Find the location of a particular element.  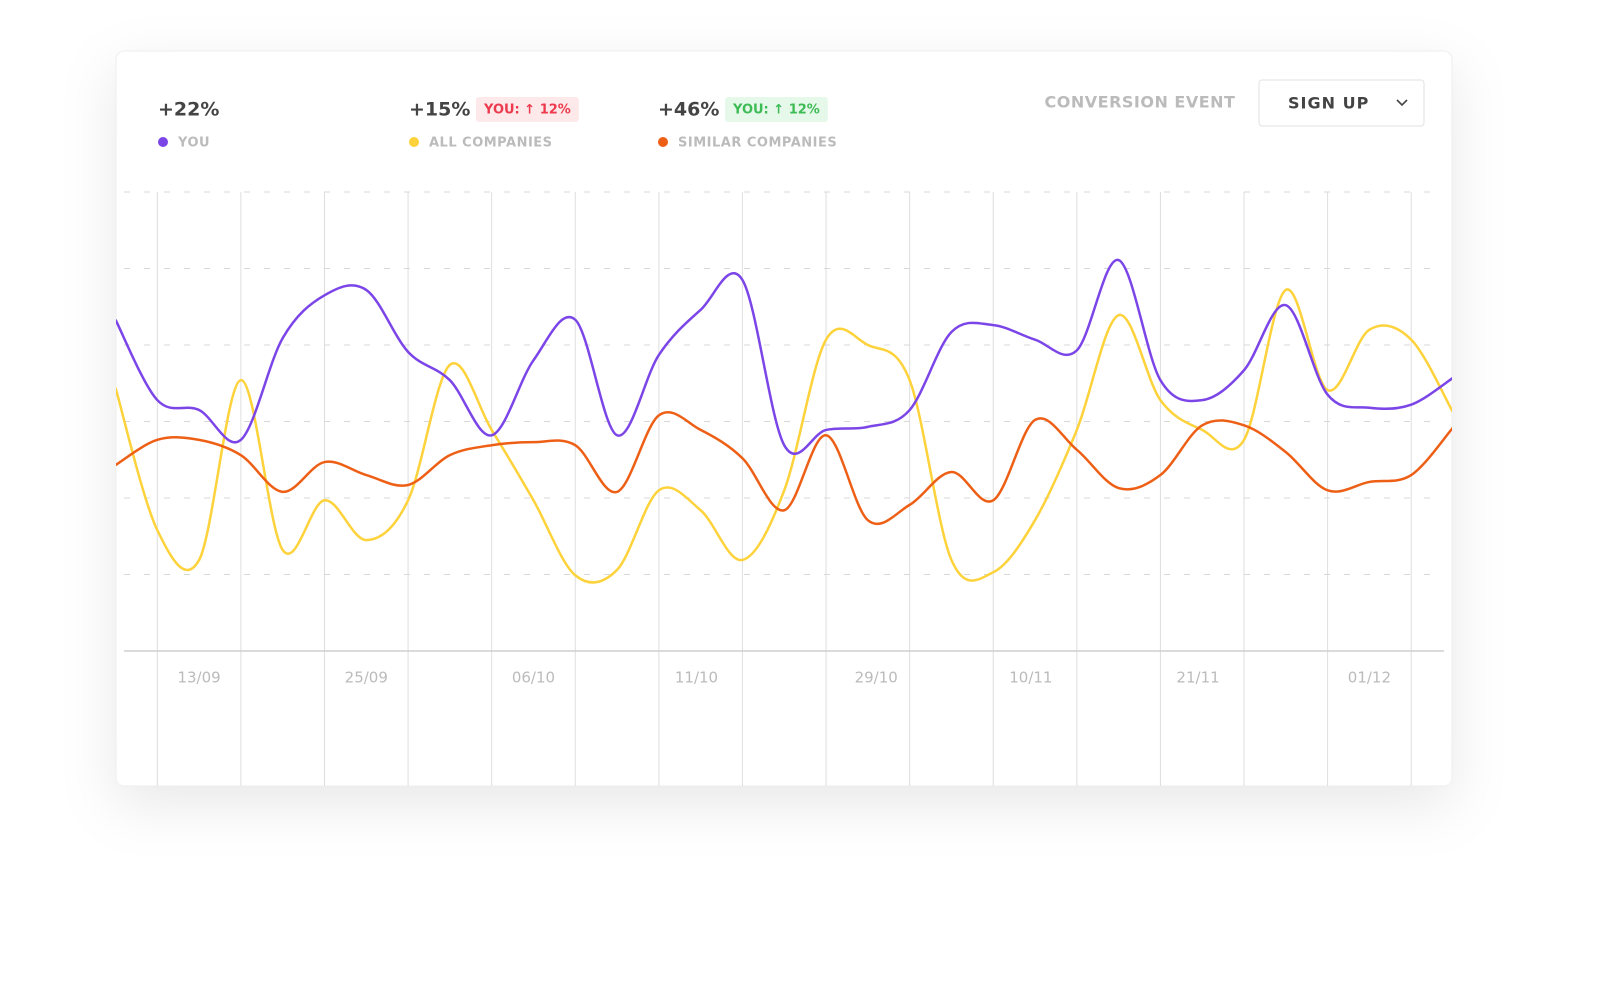

chevron is located at coordinates (1402, 103).